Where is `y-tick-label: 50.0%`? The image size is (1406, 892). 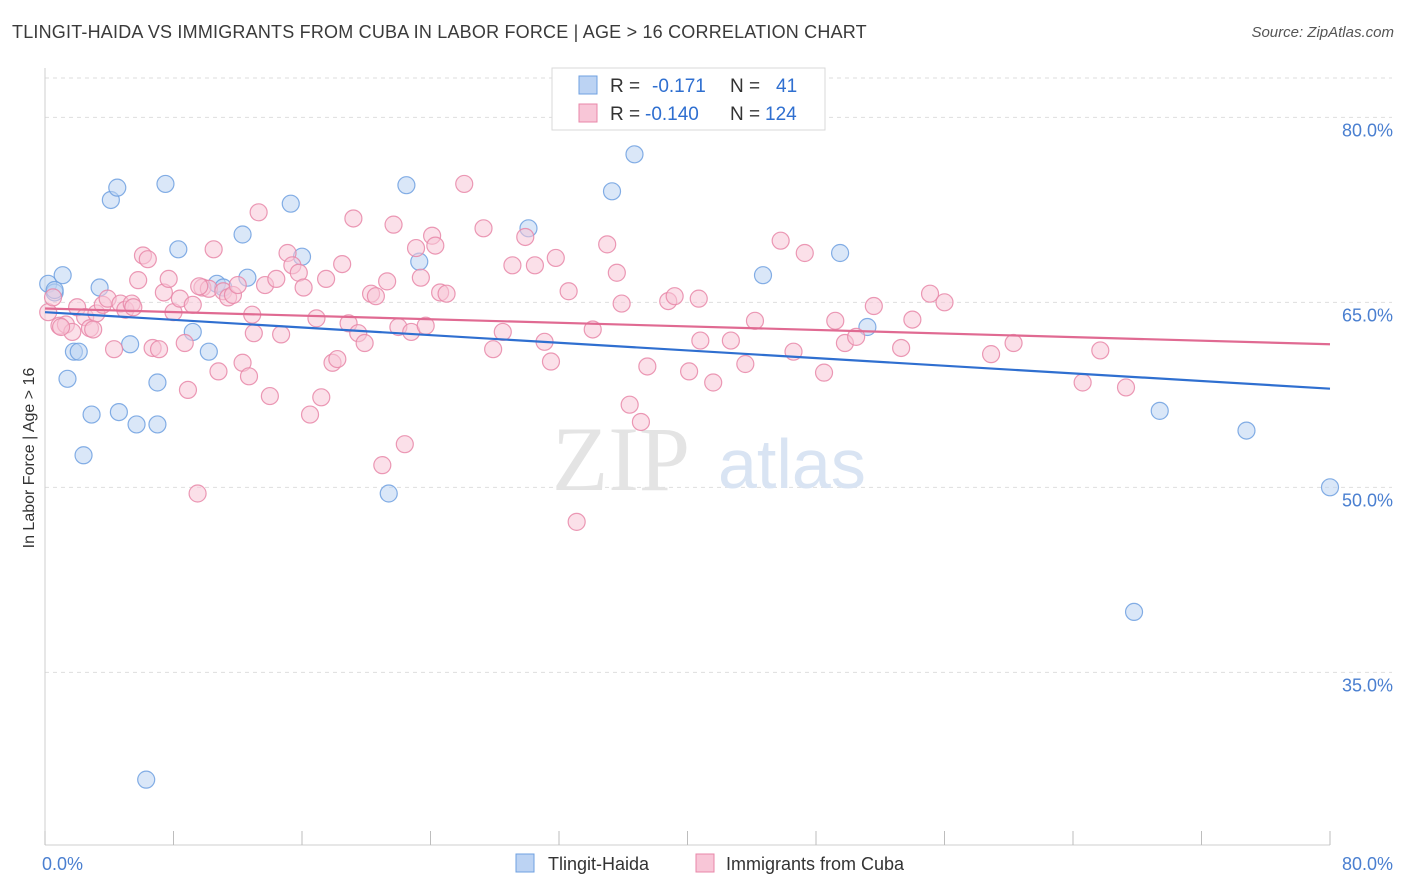 y-tick-label: 50.0% is located at coordinates (1367, 500).